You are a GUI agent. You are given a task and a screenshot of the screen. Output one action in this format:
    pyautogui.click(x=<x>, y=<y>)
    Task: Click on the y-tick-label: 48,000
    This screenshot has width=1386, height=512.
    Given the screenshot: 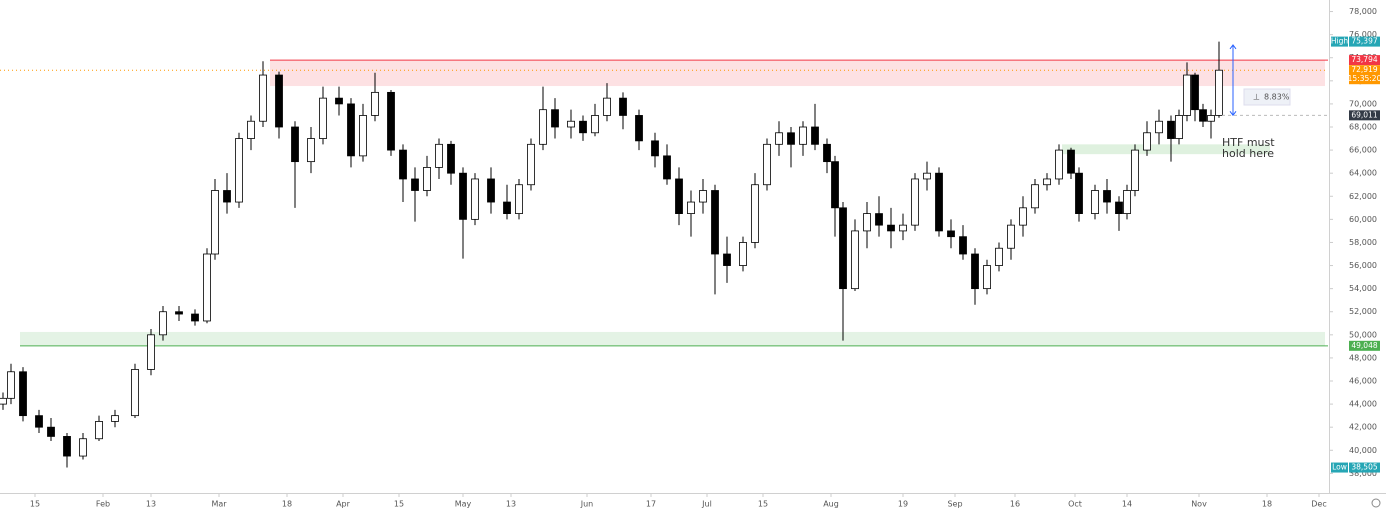 What is the action you would take?
    pyautogui.click(x=1363, y=357)
    